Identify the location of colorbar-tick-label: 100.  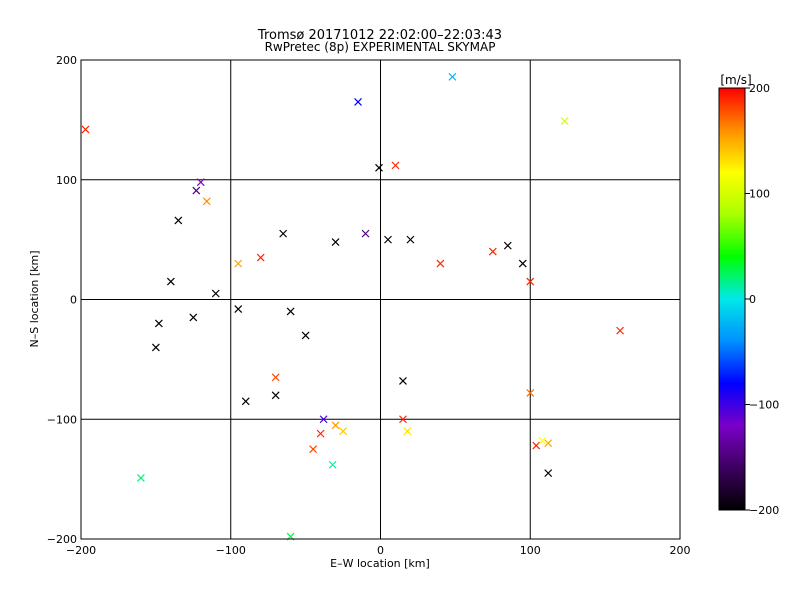
(759, 194).